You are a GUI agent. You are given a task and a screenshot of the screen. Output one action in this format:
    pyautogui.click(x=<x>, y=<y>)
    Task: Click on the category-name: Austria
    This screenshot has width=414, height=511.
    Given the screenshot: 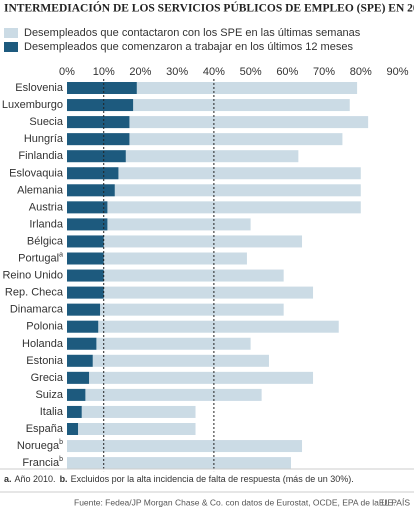 What is the action you would take?
    pyautogui.click(x=46, y=207)
    